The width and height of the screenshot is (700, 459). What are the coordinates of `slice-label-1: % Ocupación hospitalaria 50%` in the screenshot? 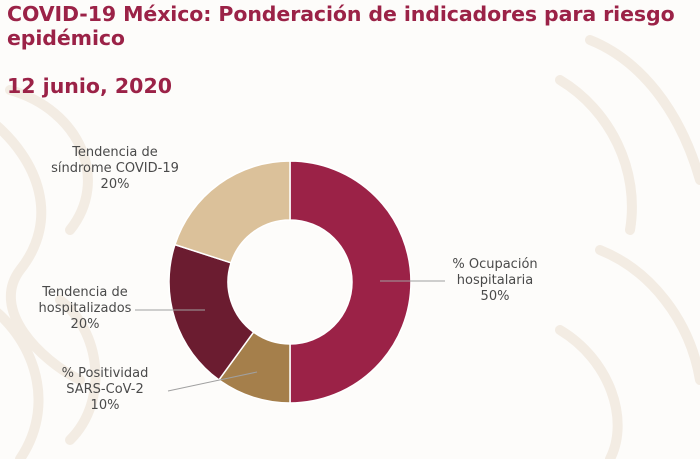 It's located at (494, 280).